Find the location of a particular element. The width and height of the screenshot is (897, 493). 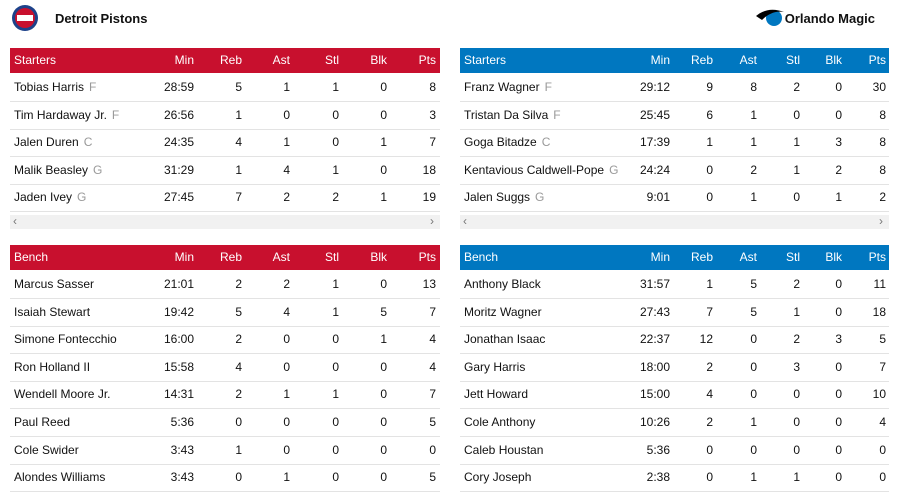

table-header is located at coordinates (225, 60).